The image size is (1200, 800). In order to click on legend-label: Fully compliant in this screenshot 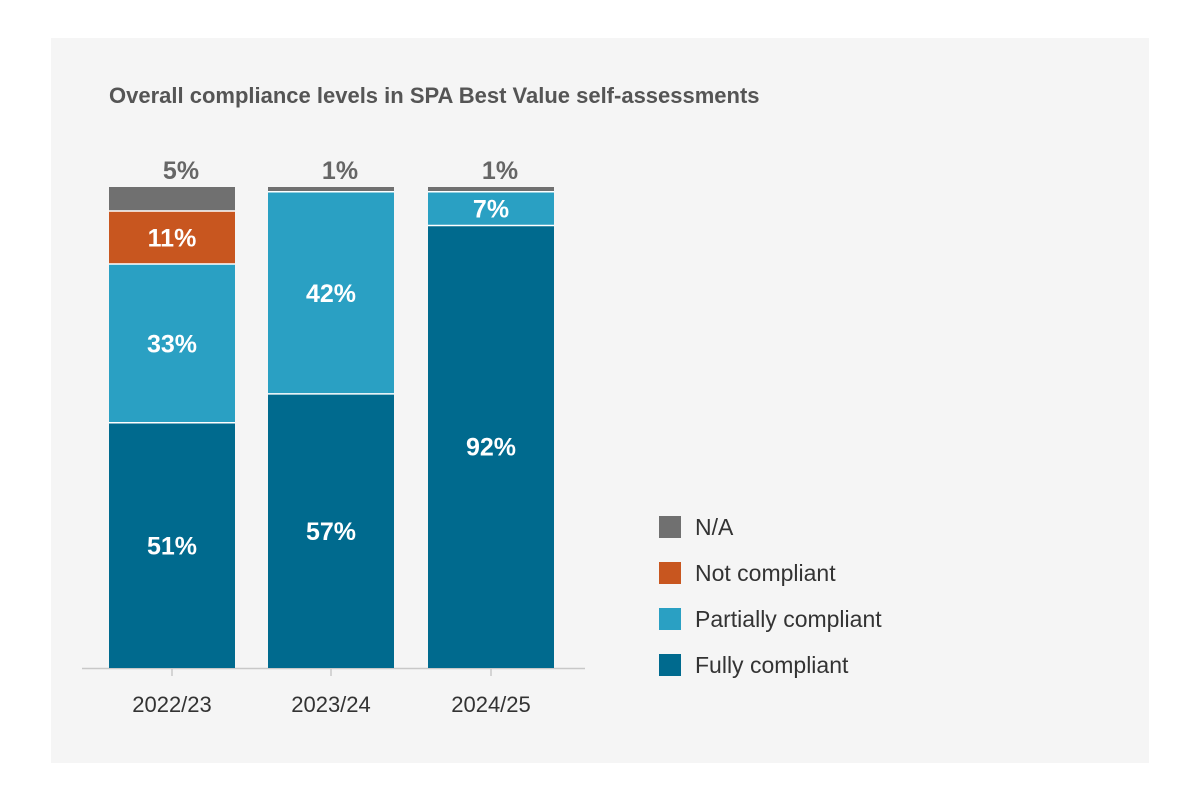, I will do `click(772, 664)`.